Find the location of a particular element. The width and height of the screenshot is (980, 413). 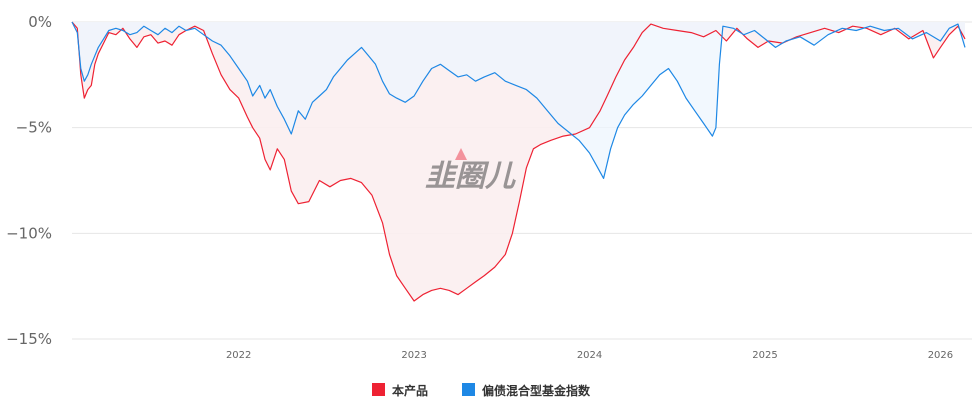

y-tick-label: −10% is located at coordinates (29, 233).